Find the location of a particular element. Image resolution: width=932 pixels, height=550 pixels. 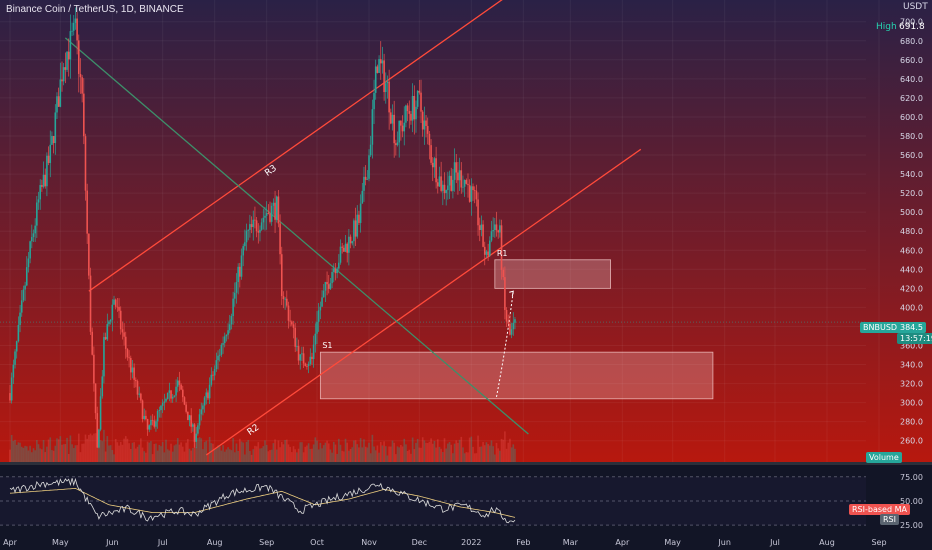

pane-divider is located at coordinates (466, 463).